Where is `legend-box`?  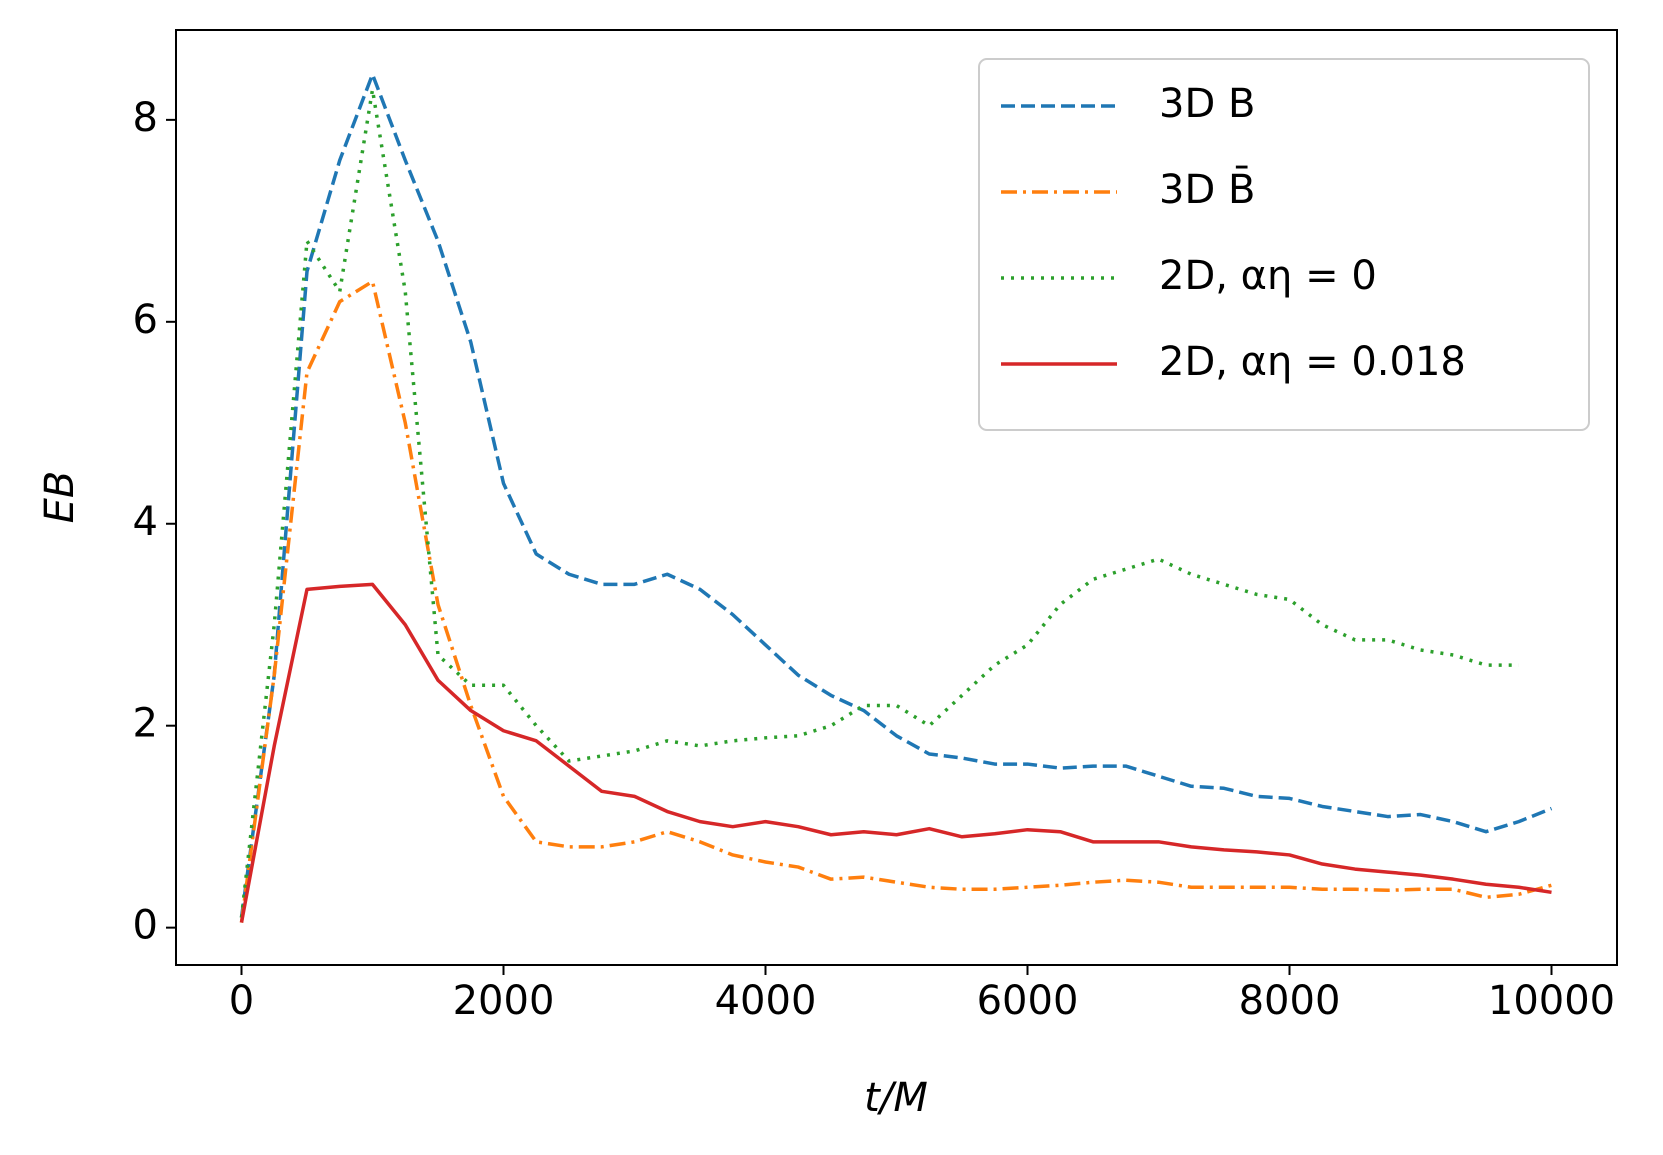
legend-box is located at coordinates (1284, 244).